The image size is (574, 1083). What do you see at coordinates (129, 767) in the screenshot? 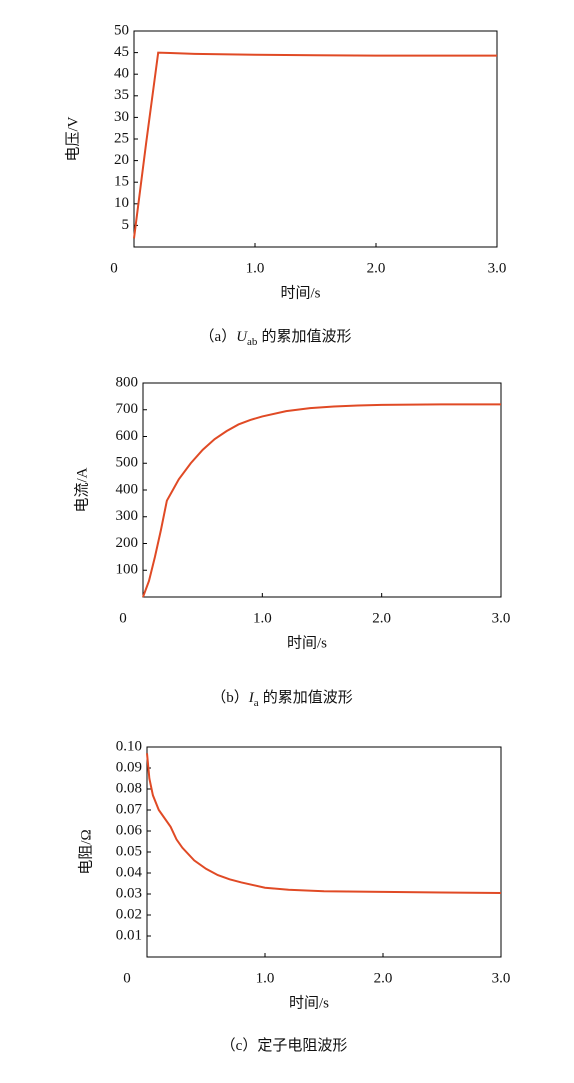
I see `y-tick-label: 0.09` at bounding box center [129, 767].